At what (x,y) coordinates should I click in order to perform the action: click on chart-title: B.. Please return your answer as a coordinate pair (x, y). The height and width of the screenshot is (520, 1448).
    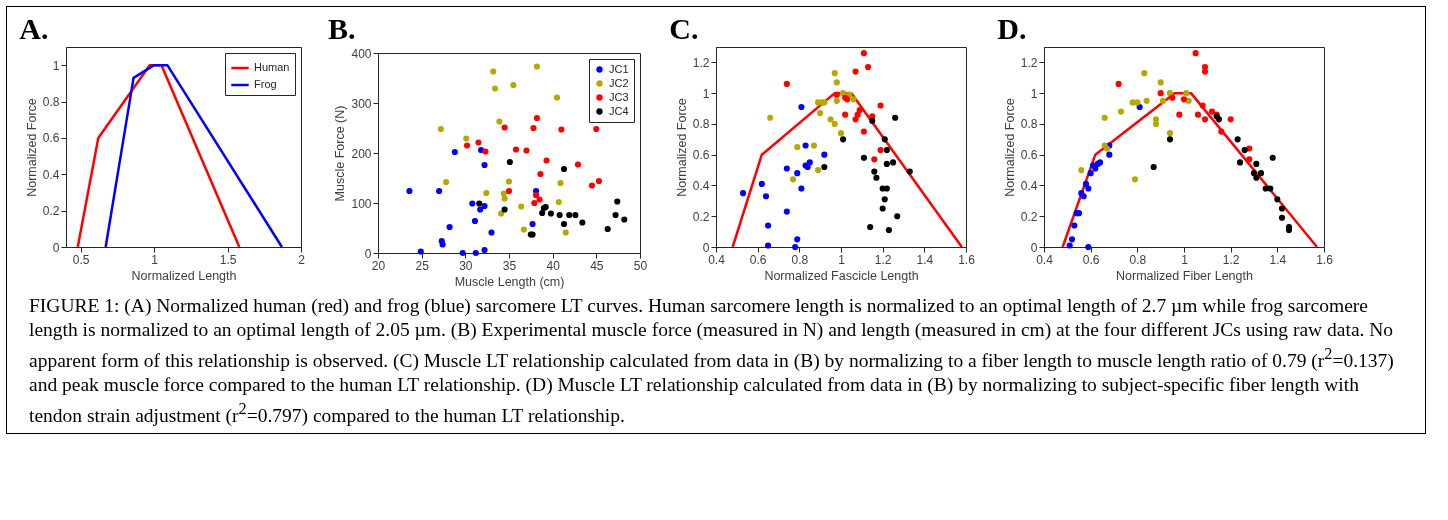
    Looking at the image, I should click on (341, 28).